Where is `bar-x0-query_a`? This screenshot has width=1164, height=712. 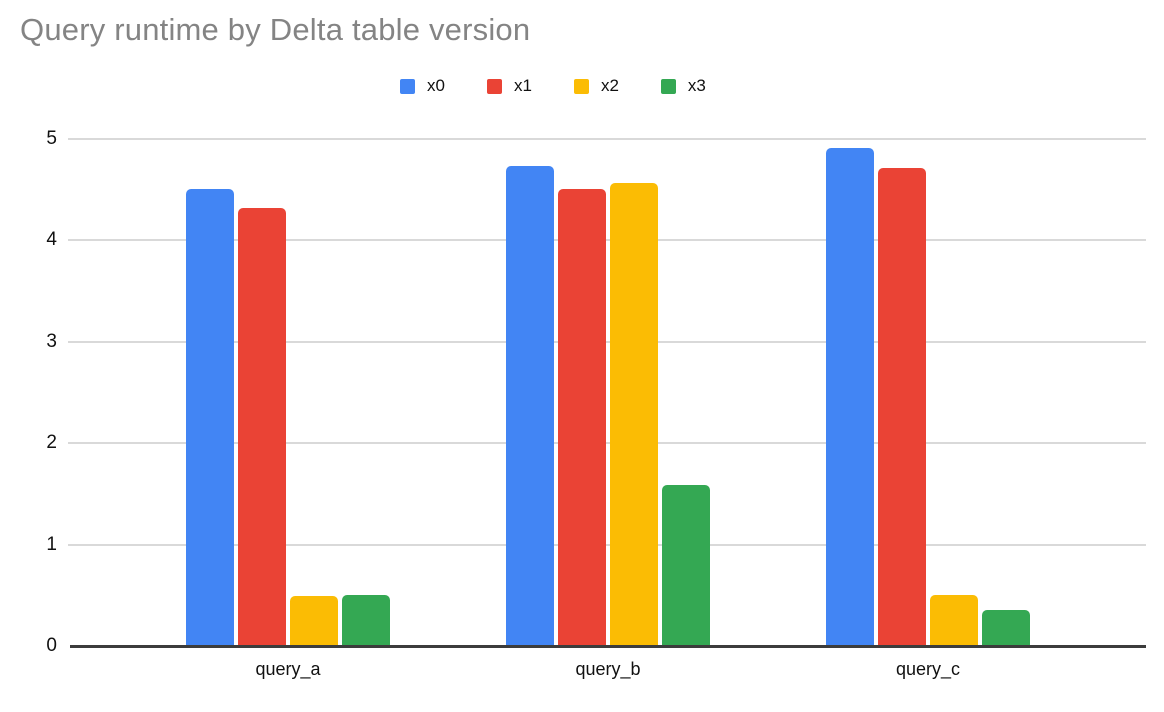
bar-x0-query_a is located at coordinates (210, 416).